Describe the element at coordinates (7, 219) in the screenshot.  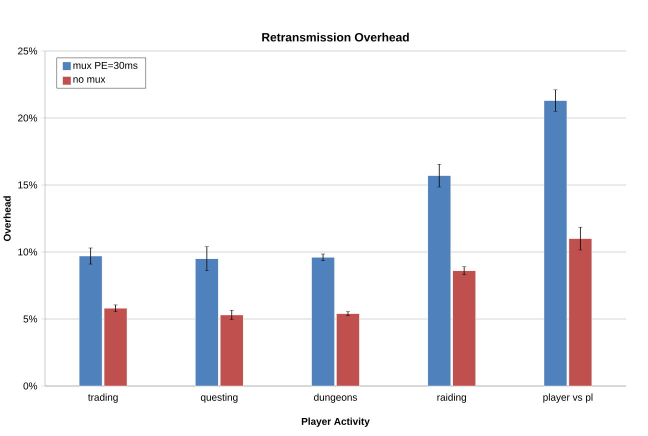
I see `y-axis-title: Overhead` at that location.